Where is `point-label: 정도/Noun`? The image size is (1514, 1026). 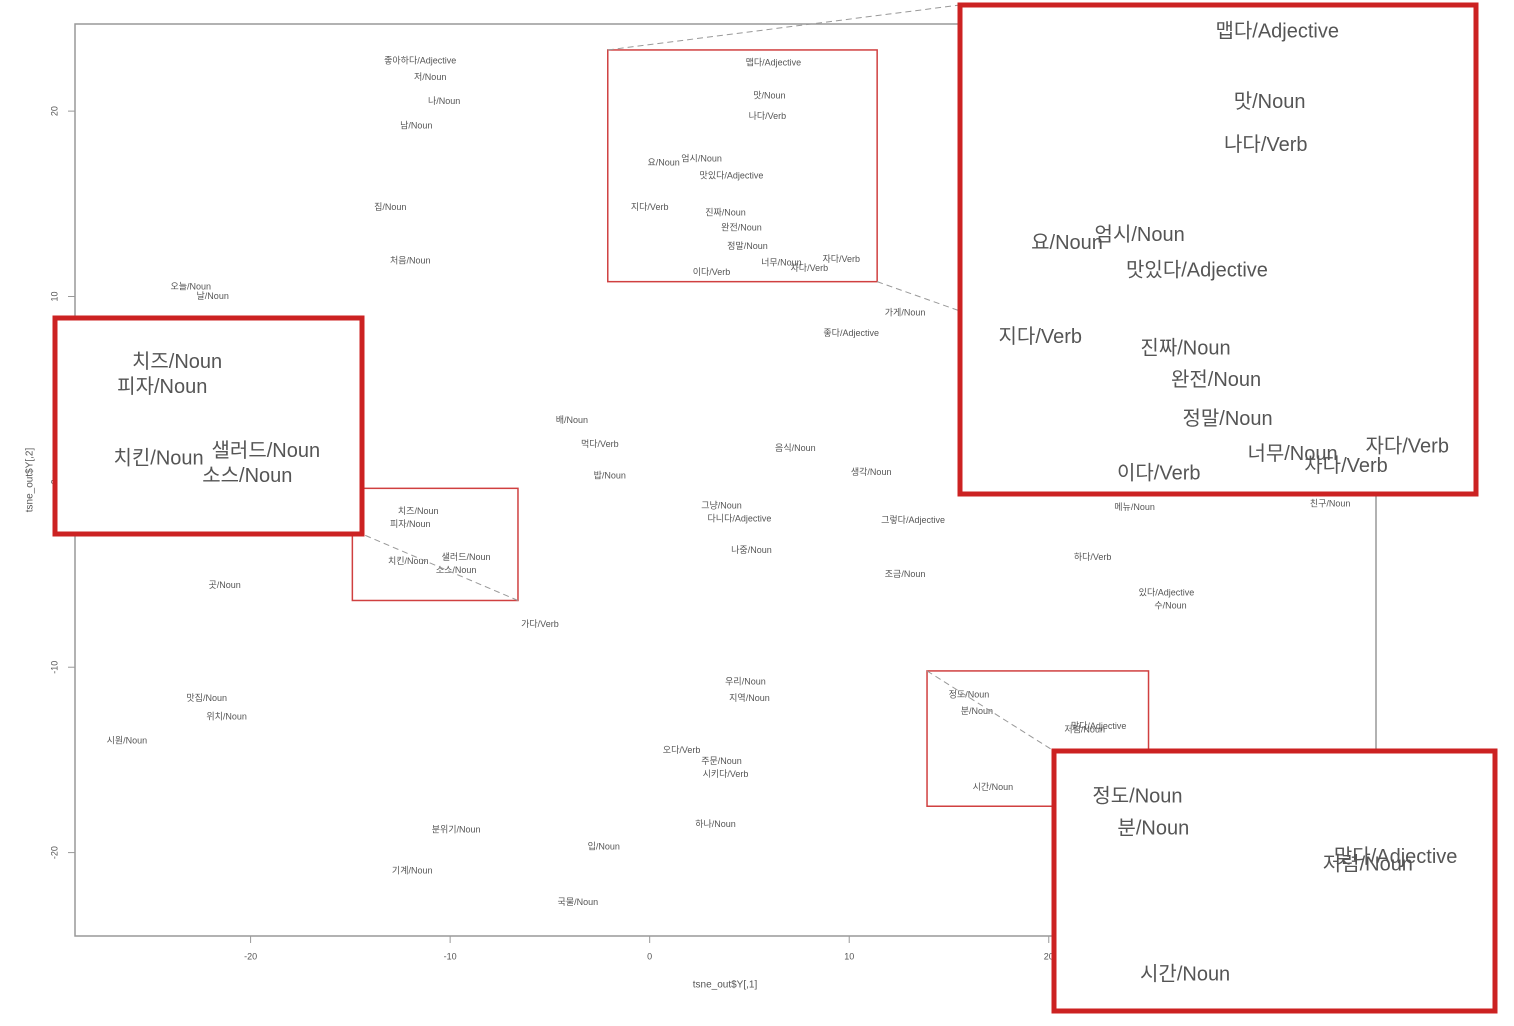
point-label: 정도/Noun is located at coordinates (969, 694).